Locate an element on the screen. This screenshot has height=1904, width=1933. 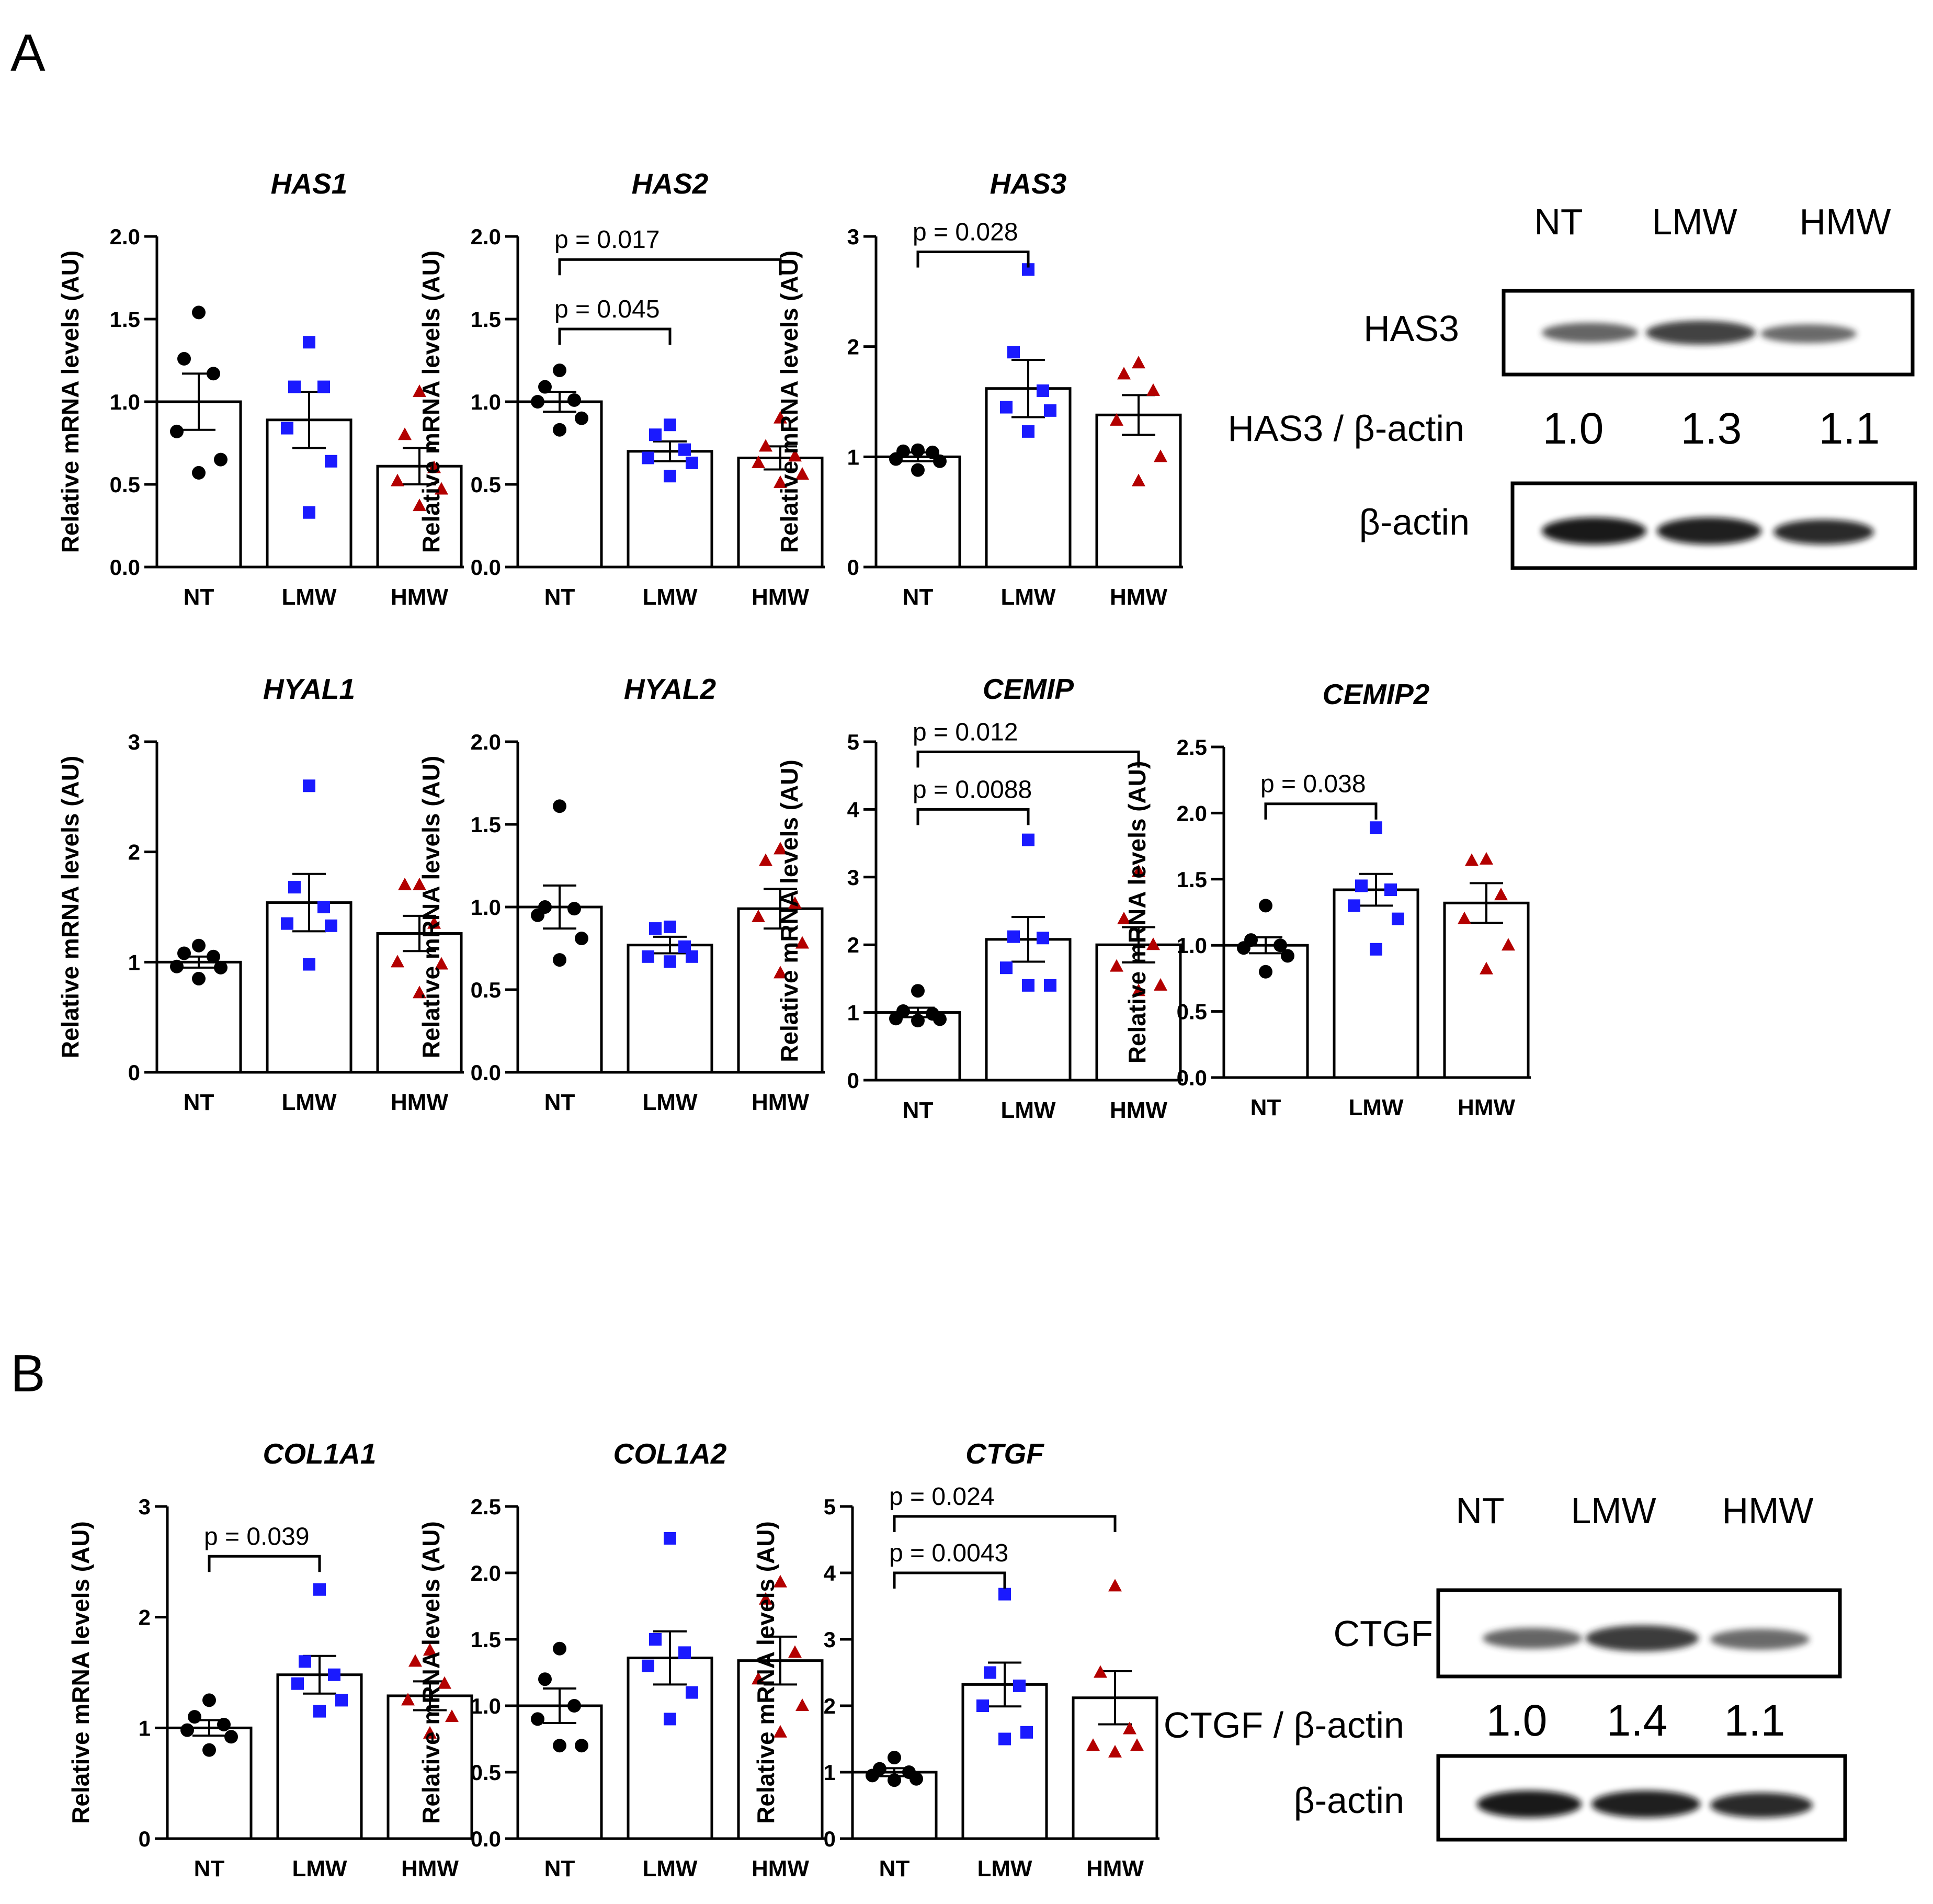
hyal2-point-hmw is located at coordinates (802, 943).